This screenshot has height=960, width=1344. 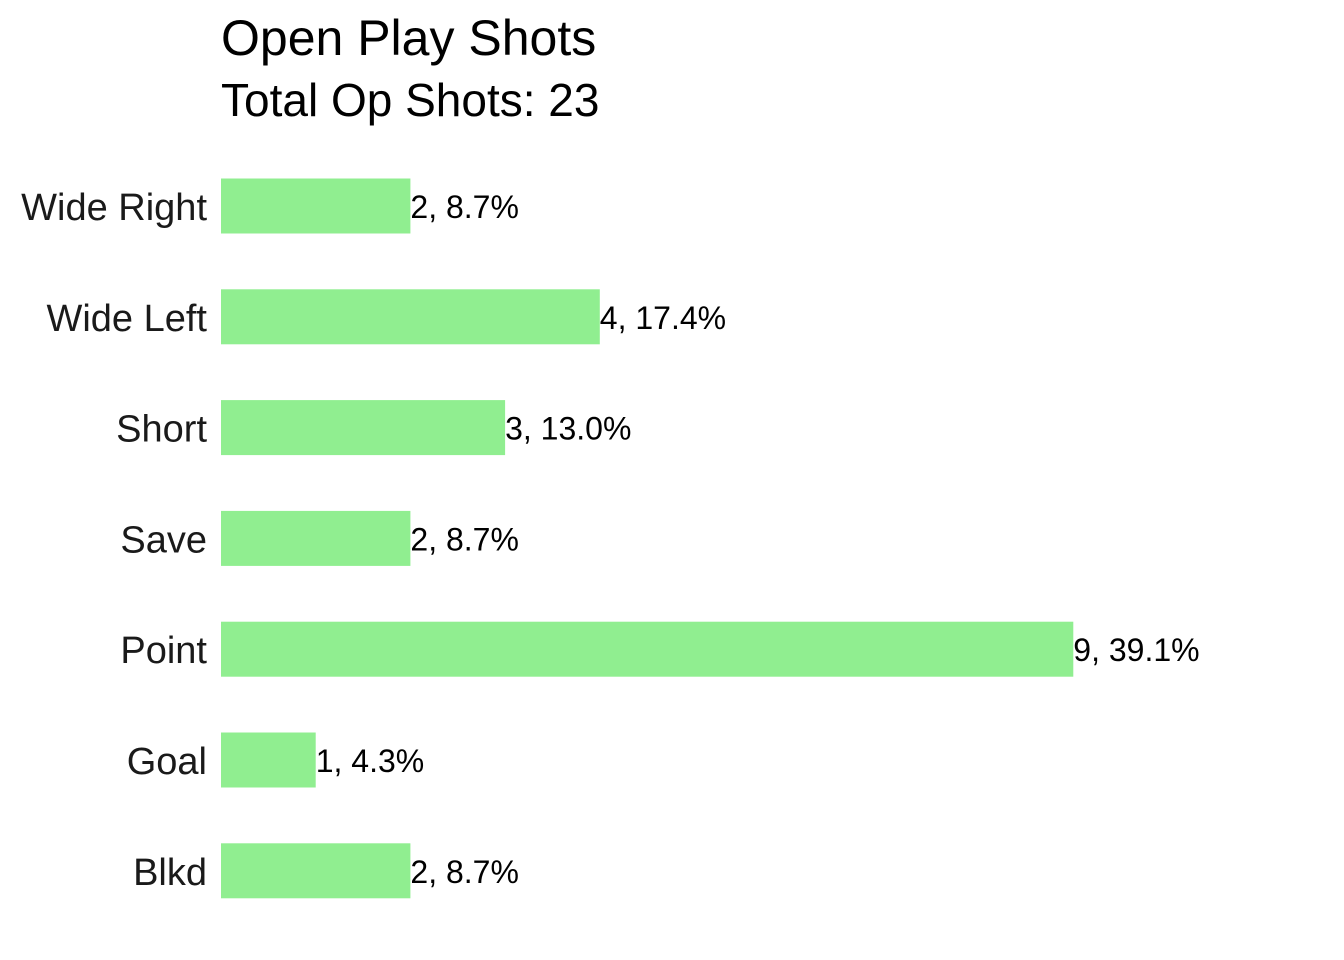 I want to click on category-label: Wide Left, so click(x=126, y=319).